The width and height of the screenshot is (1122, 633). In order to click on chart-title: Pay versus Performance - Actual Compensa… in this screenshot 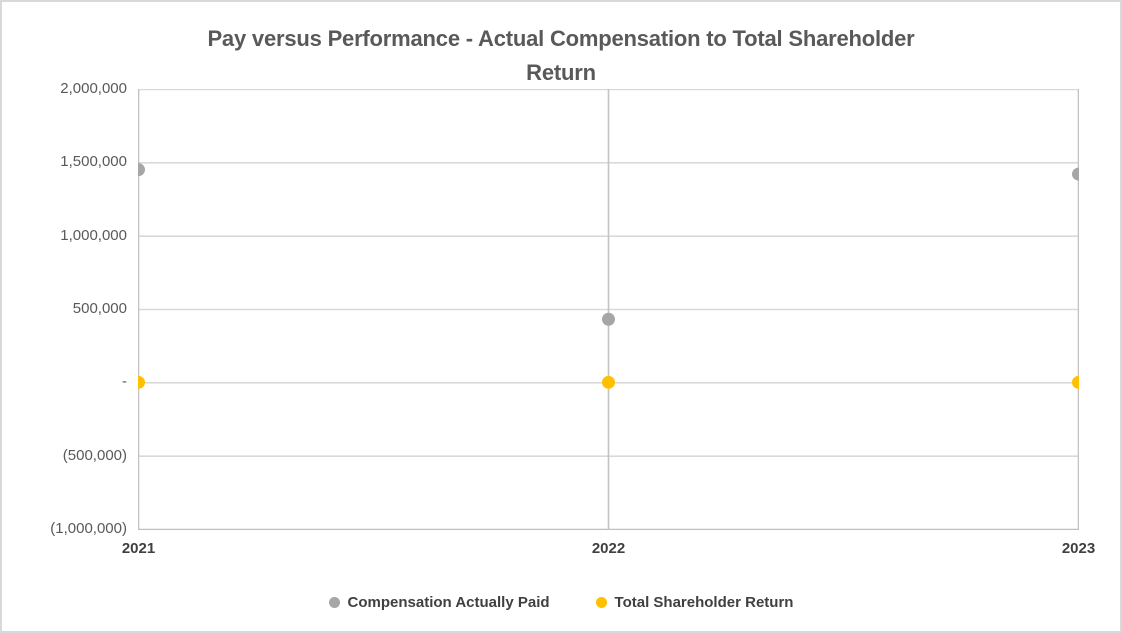, I will do `click(561, 56)`.